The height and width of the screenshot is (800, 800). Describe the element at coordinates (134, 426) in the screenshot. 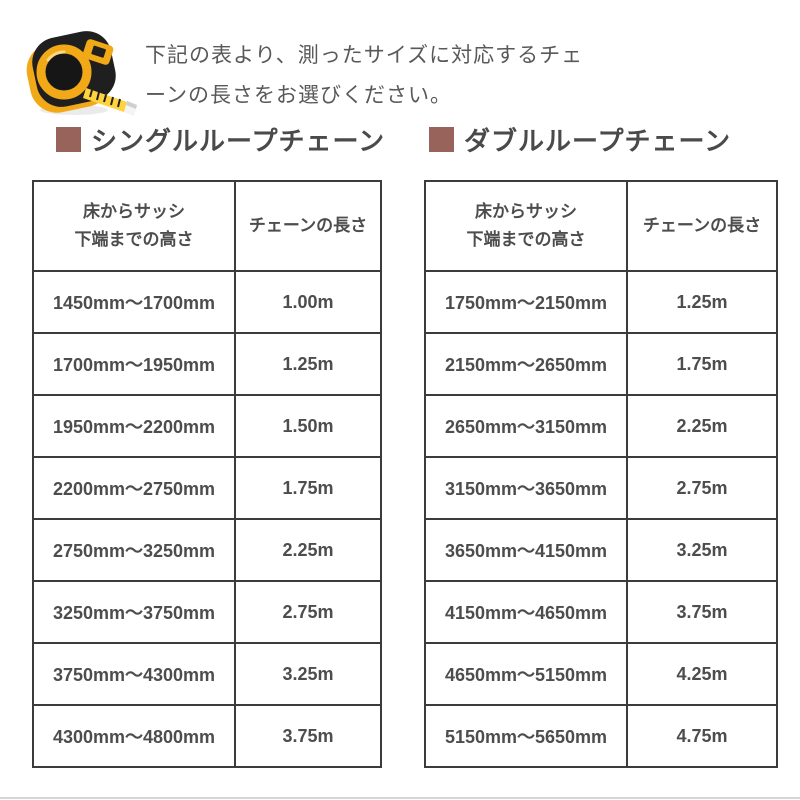

I see `height-range-cell: 1950mm〜2200mm` at that location.